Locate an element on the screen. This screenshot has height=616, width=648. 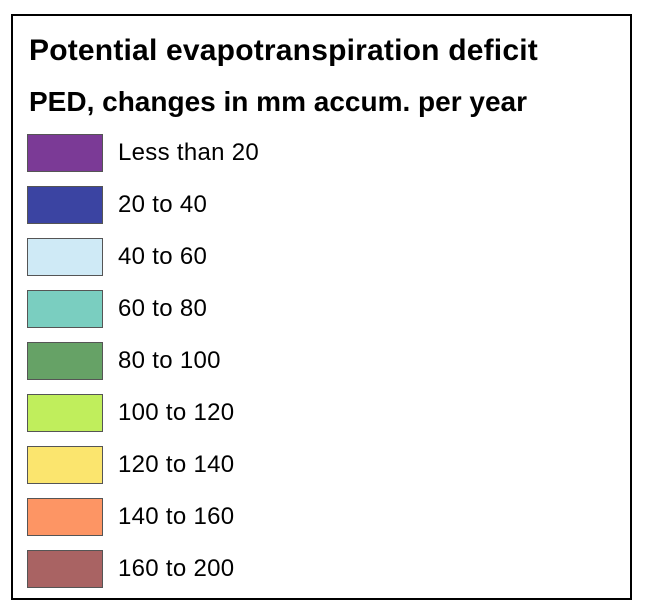
legend-item: 20 to 40 is located at coordinates (143, 205).